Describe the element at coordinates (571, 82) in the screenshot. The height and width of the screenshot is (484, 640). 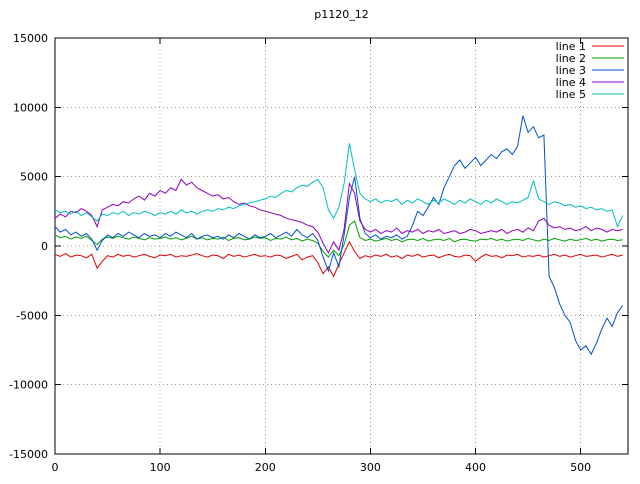
I see `legend-label-line-4: line 4` at that location.